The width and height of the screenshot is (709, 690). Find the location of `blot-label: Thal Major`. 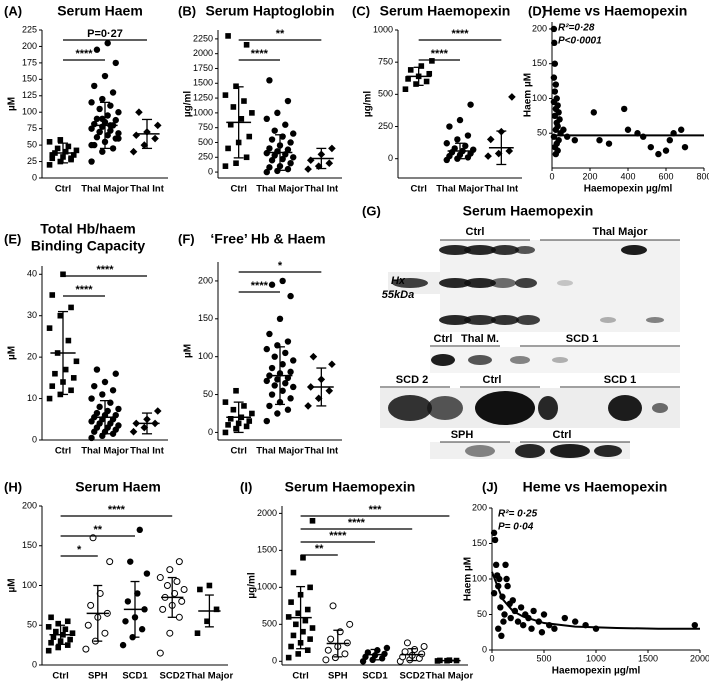

blot-label: Thal Major is located at coordinates (620, 232).